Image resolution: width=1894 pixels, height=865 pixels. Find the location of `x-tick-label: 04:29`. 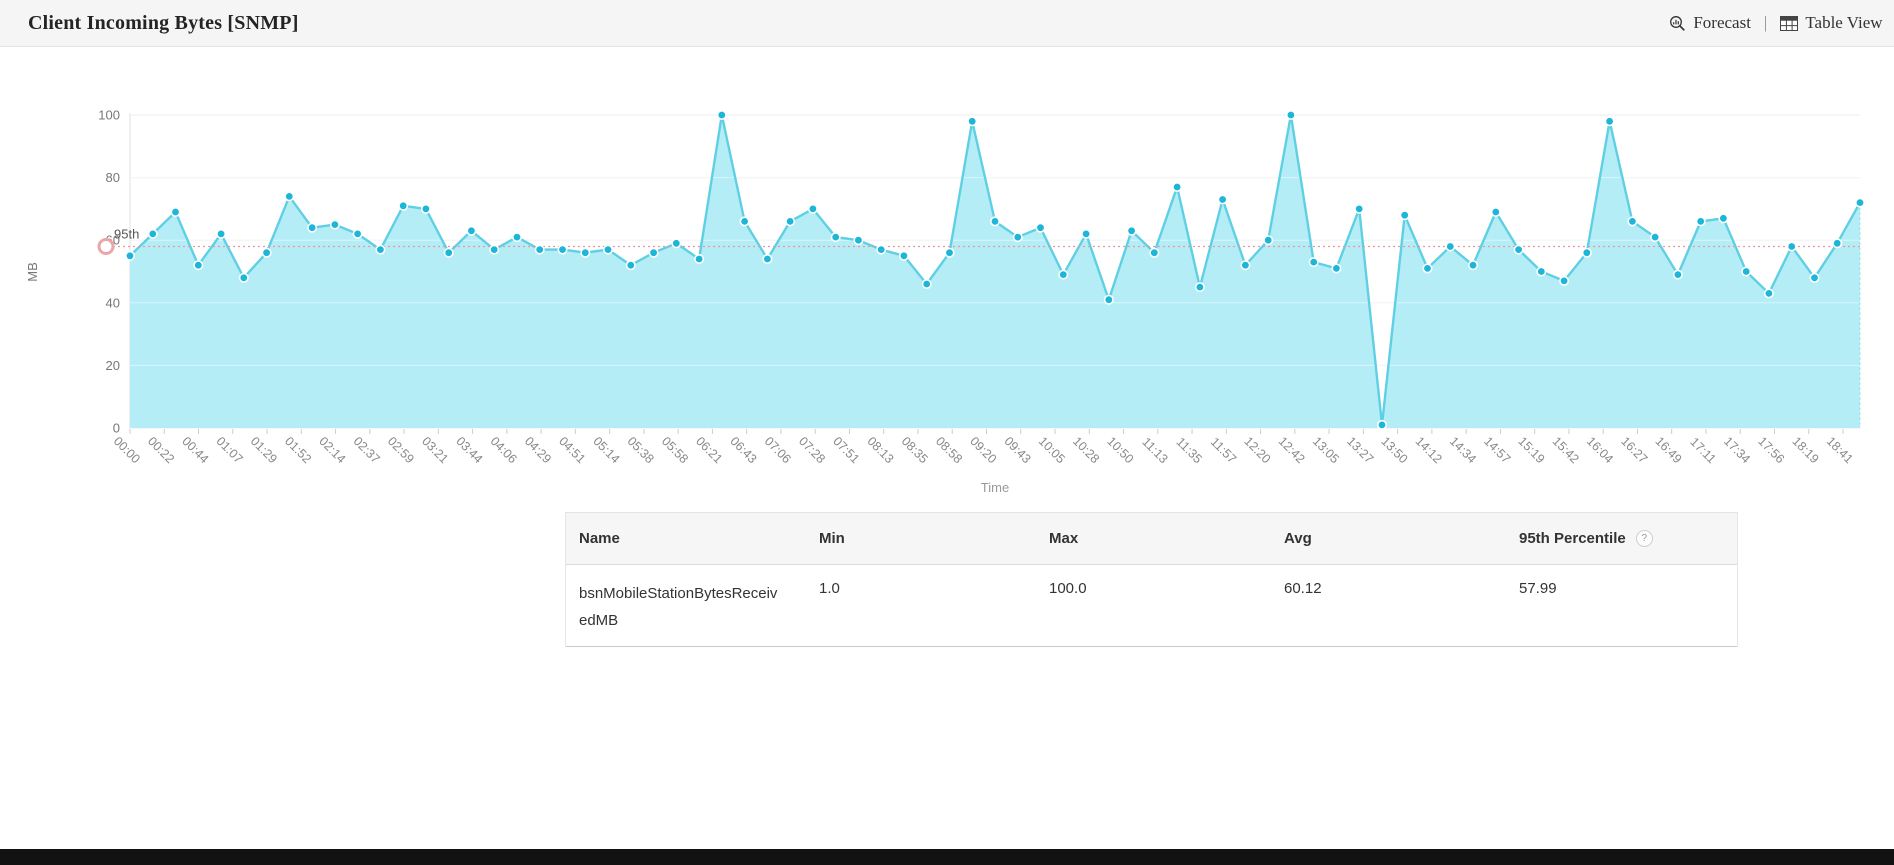

x-tick-label: 04:29 is located at coordinates (538, 450).